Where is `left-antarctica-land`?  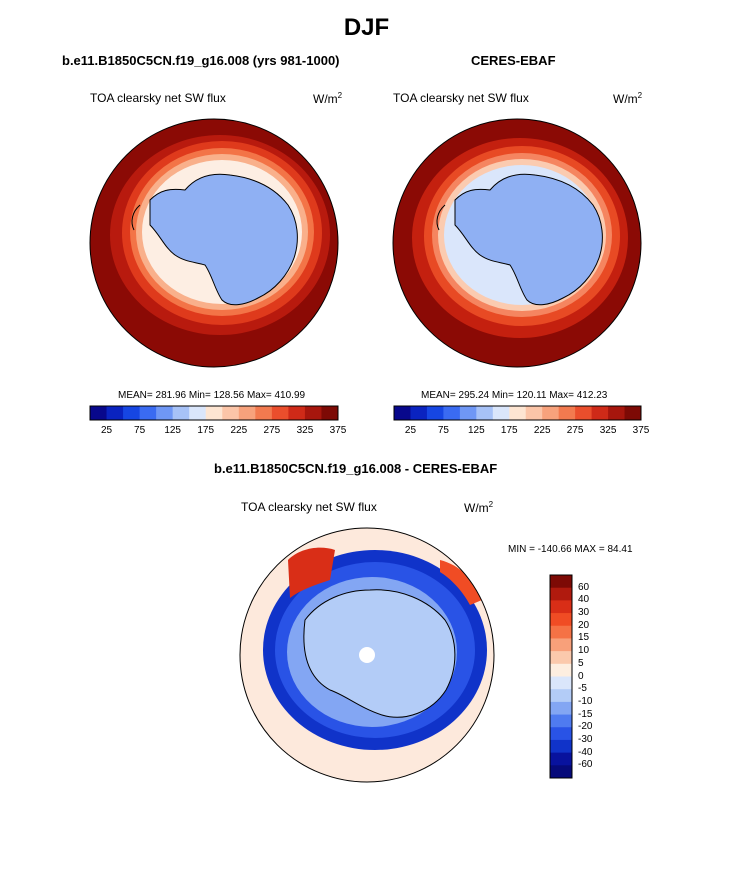 left-antarctica-land is located at coordinates (224, 239).